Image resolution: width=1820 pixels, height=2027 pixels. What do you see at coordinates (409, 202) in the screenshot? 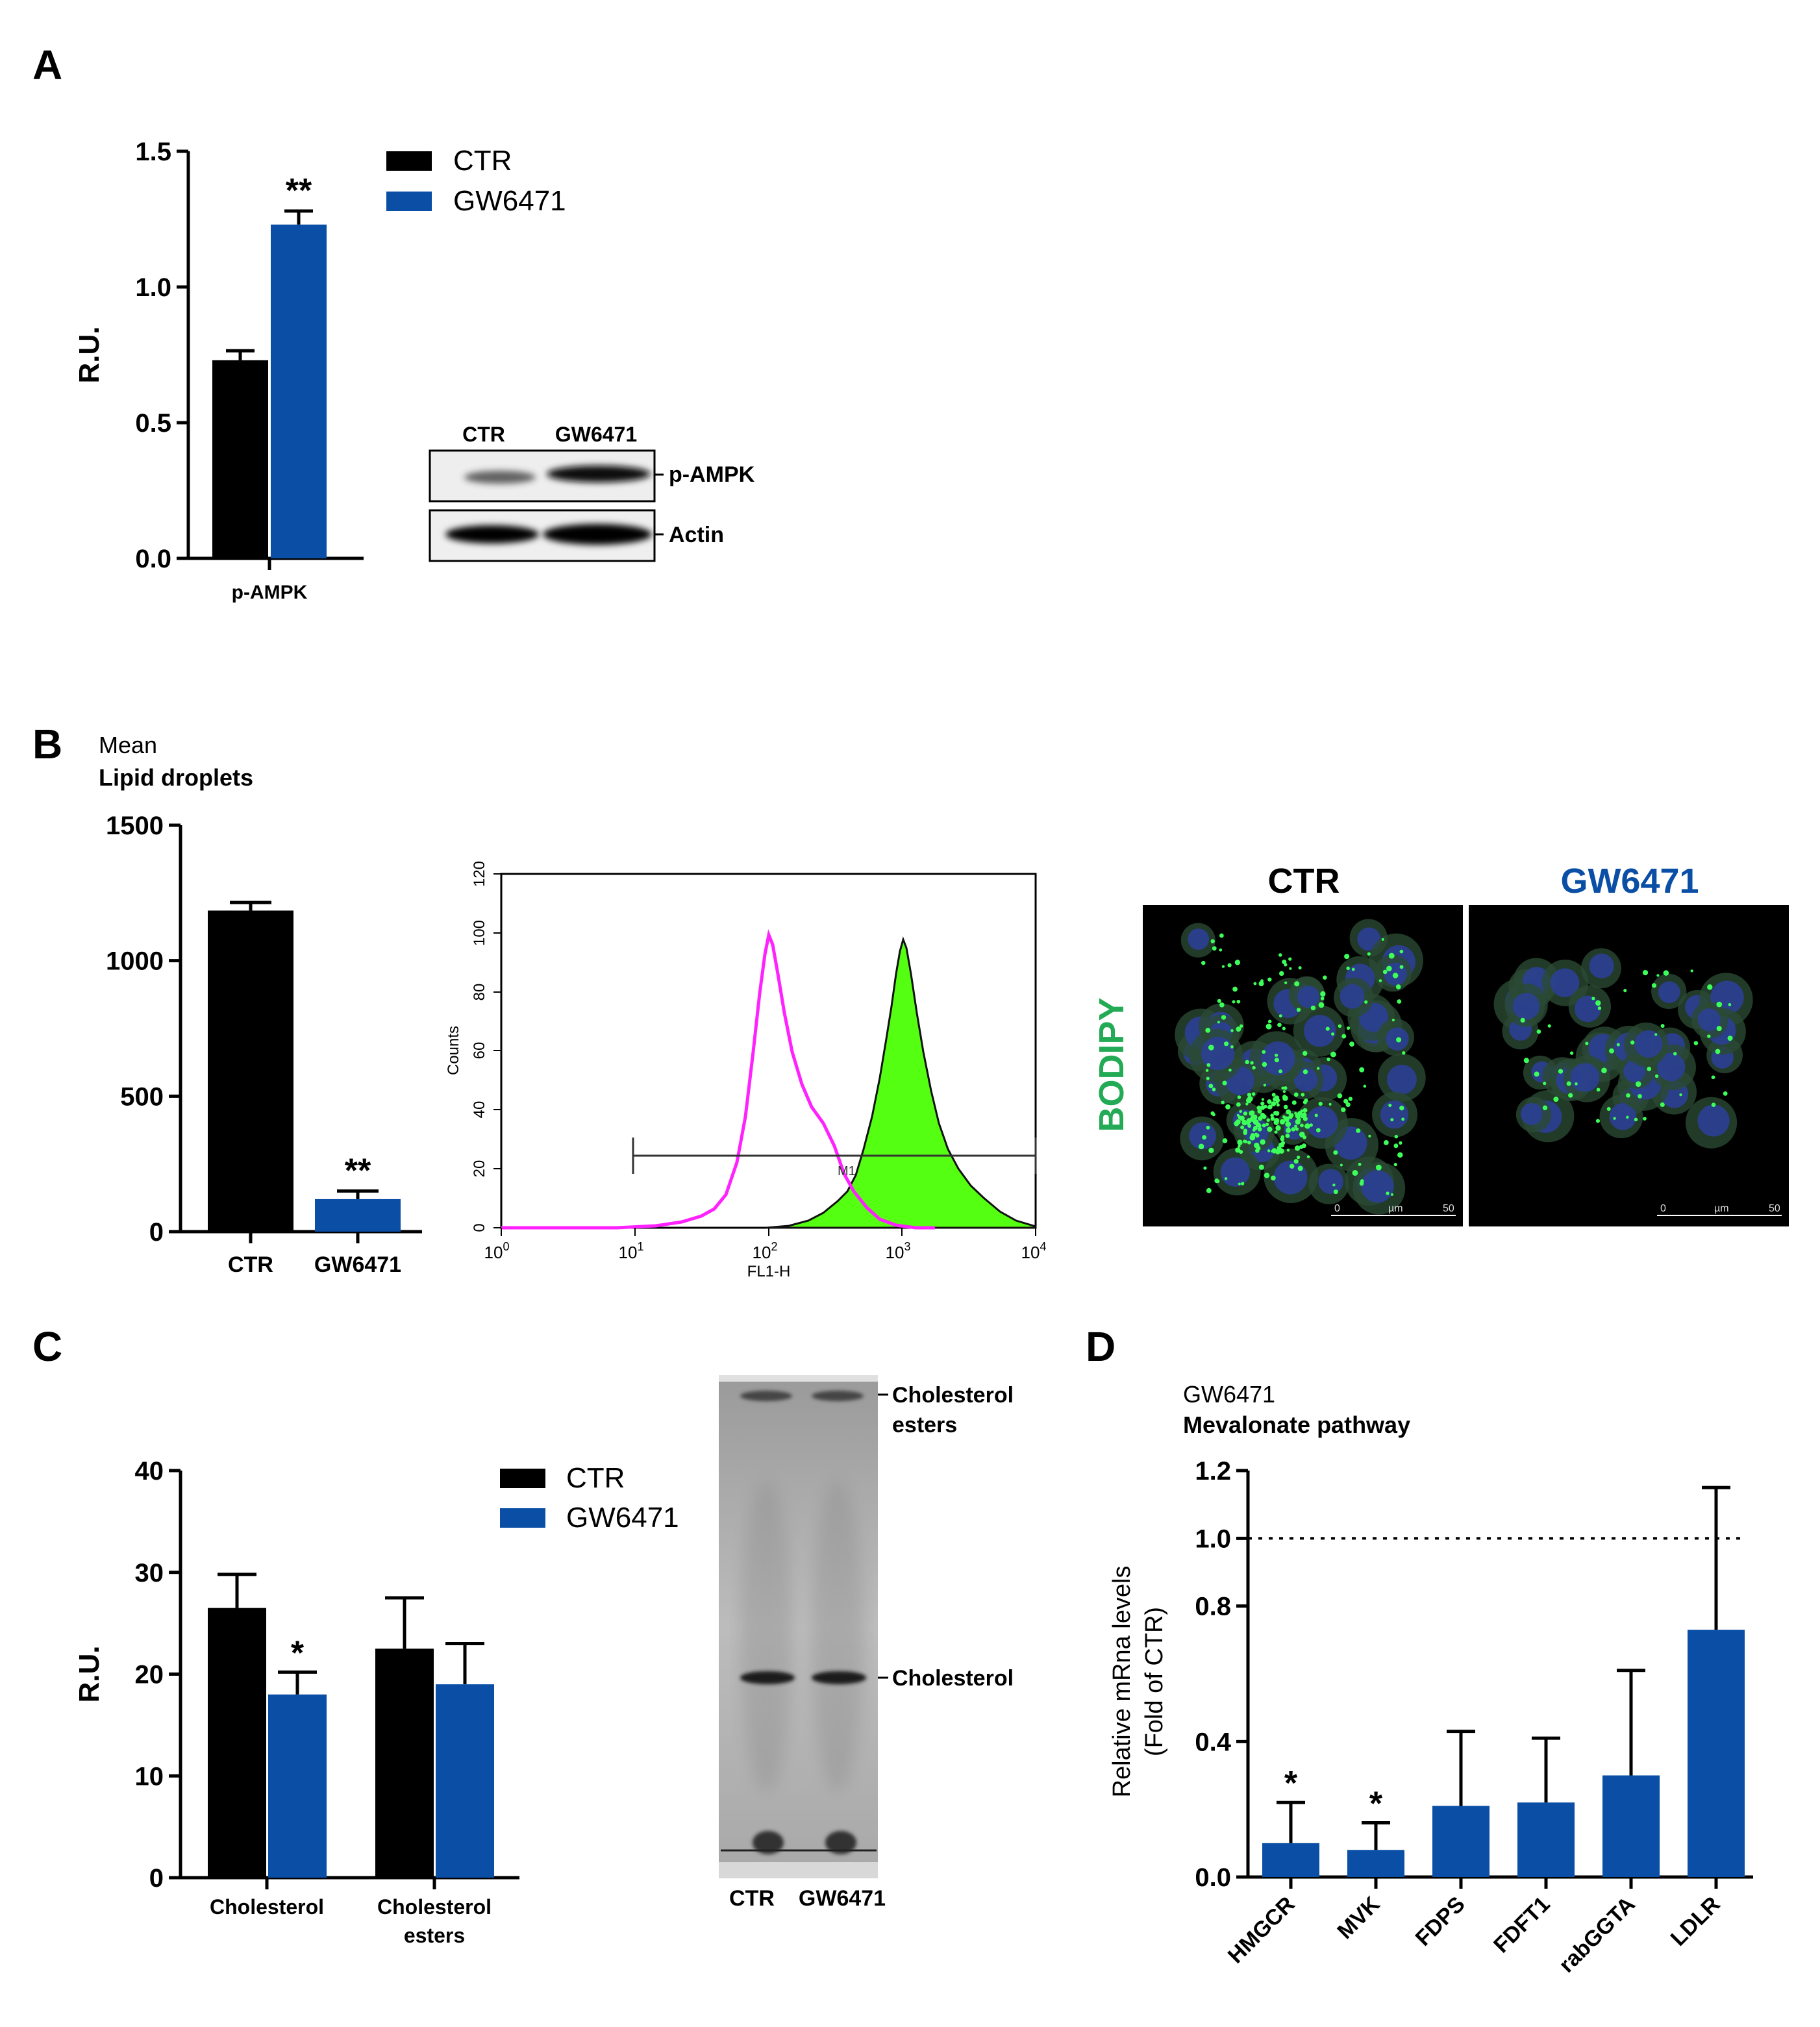
I see `legend-swatch-gw6471` at bounding box center [409, 202].